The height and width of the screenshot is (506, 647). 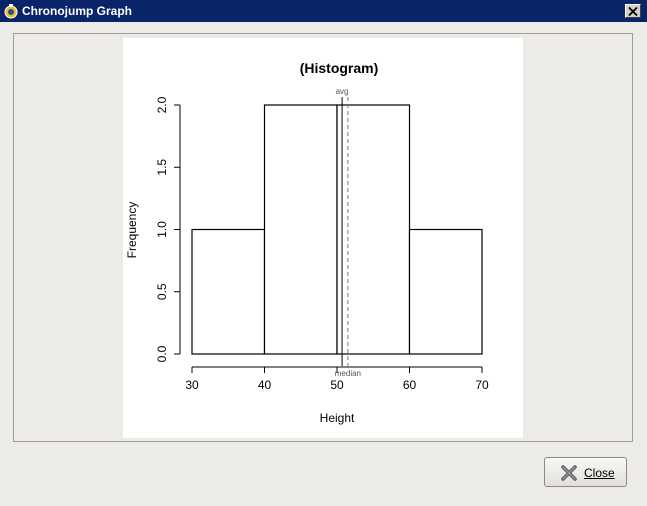 I want to click on close-button: Close, so click(x=585, y=472).